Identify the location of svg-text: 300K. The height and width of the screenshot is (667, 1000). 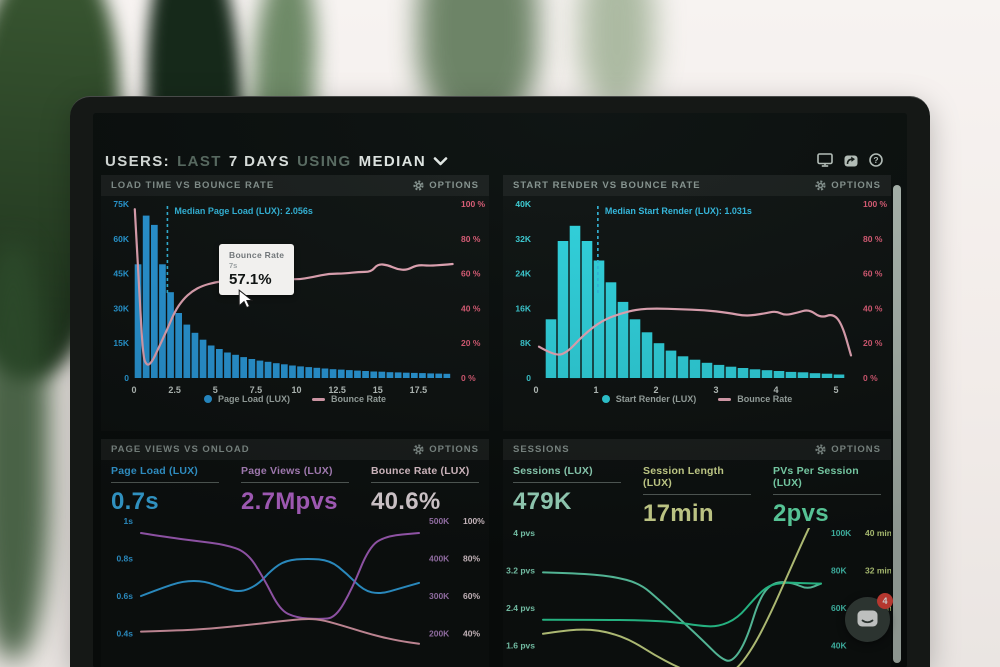
(439, 596).